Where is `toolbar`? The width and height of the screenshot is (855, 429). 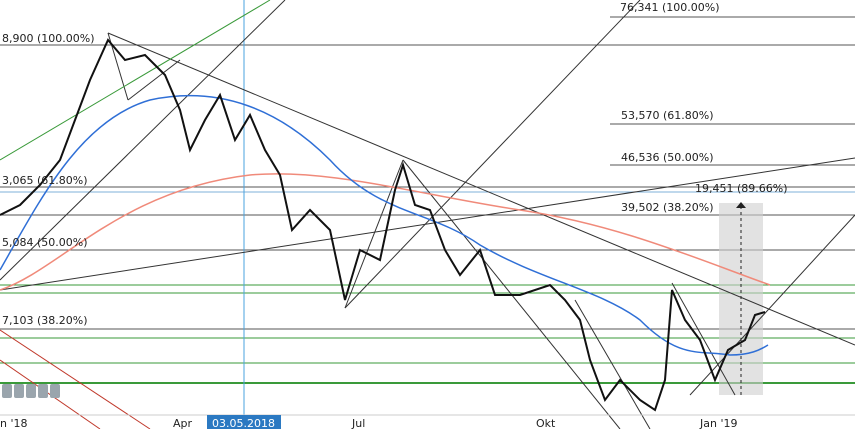
toolbar is located at coordinates (31, 391).